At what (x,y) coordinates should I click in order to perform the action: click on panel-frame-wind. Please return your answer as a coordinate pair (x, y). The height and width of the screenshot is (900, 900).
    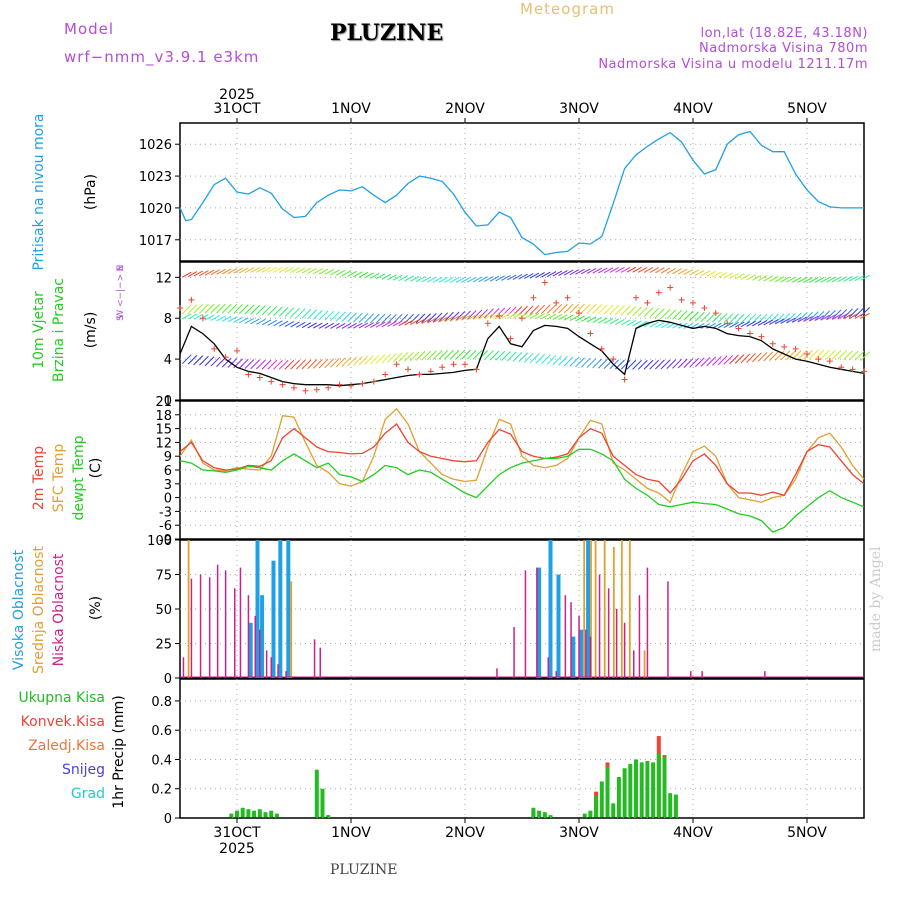
    Looking at the image, I should click on (522, 331).